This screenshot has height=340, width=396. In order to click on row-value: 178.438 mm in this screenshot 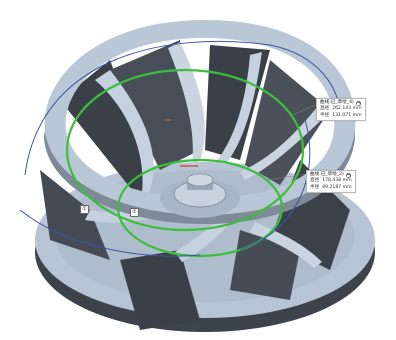, I will do `click(337, 181)`.